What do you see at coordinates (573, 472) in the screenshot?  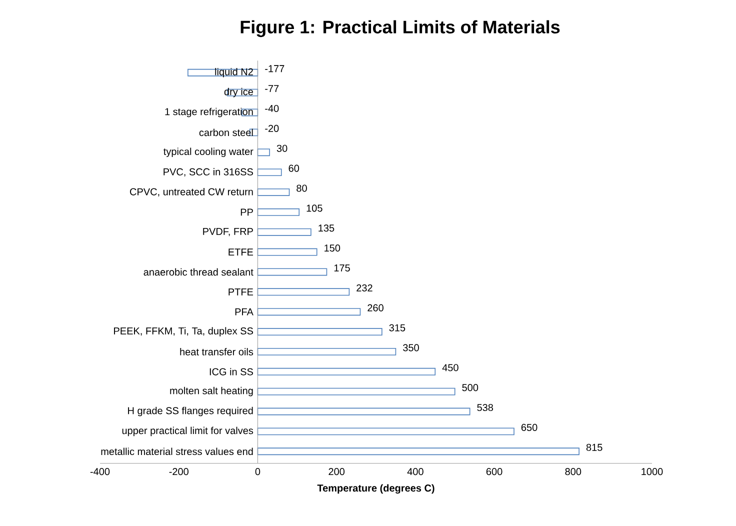 I see `x-tick-label: 800` at bounding box center [573, 472].